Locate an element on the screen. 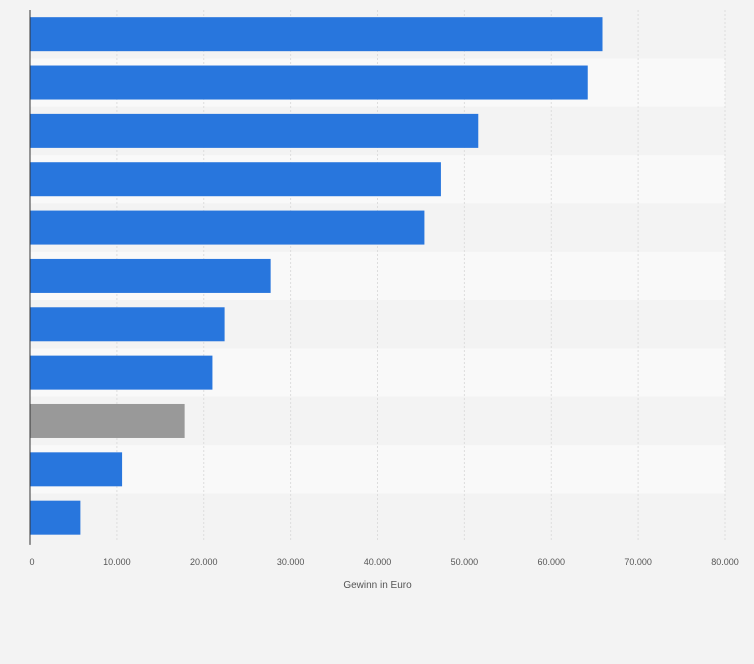 The image size is (754, 664). x-tick-label: 40.000 is located at coordinates (378, 562).